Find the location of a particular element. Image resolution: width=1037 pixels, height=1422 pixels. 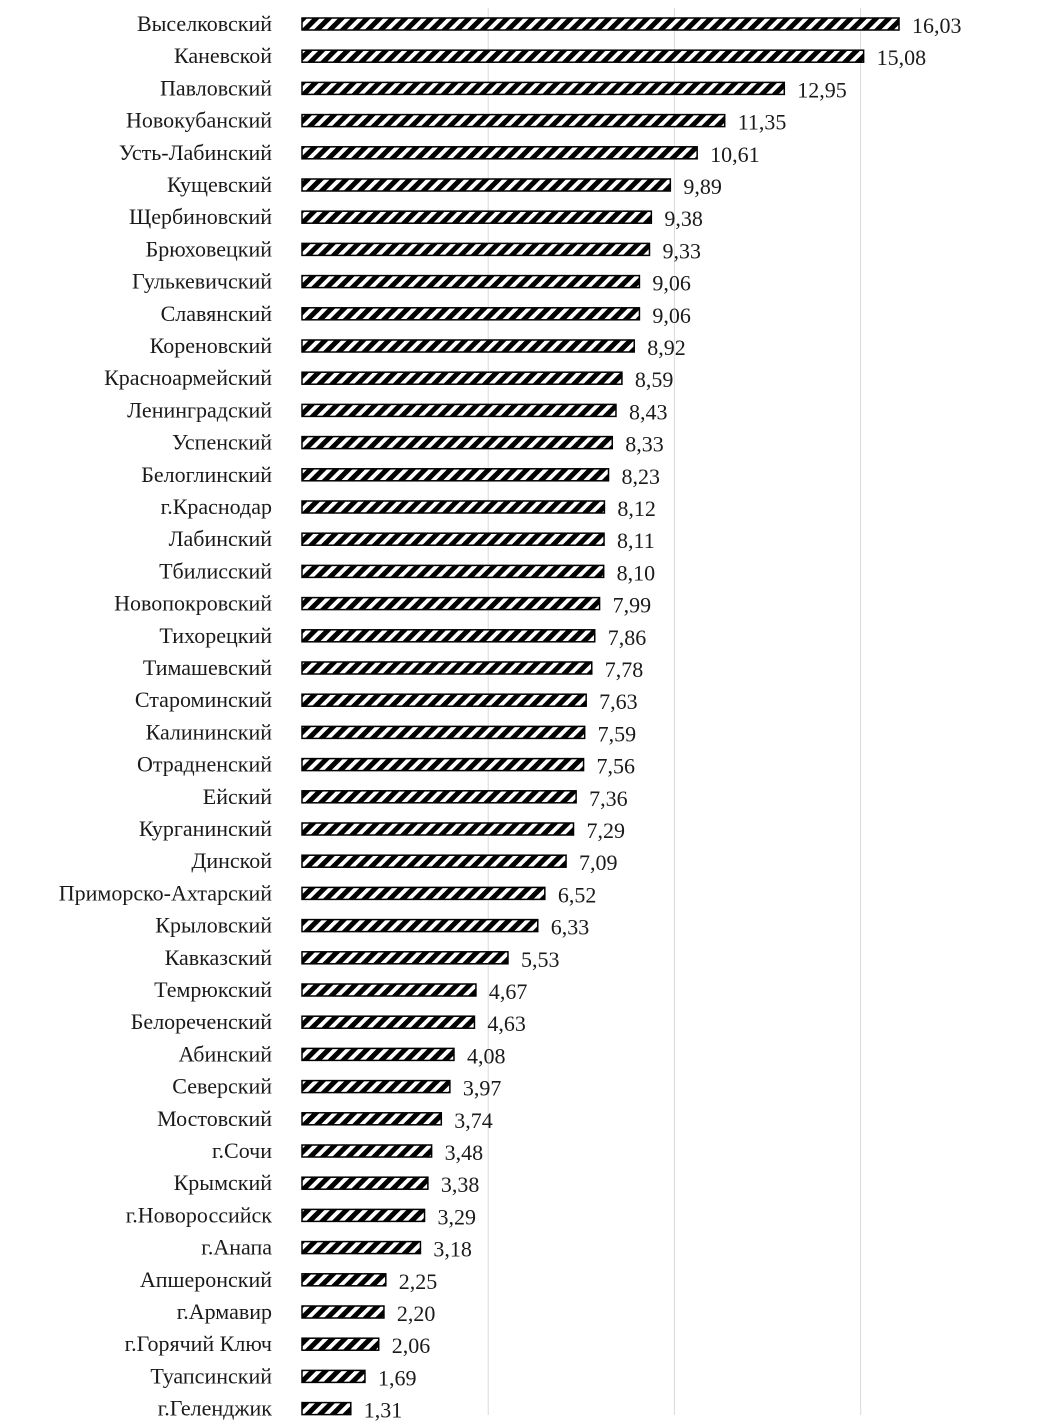

value-label: 8,11 is located at coordinates (636, 540).